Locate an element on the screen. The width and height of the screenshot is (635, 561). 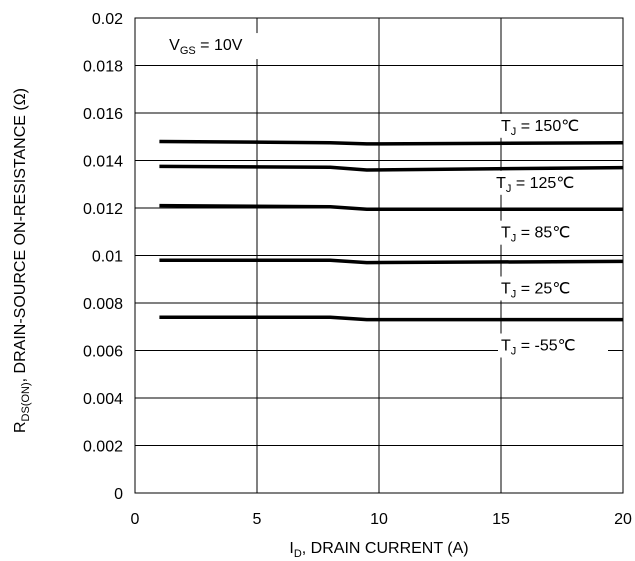
condition-sub: GS is located at coordinates (188, 51).